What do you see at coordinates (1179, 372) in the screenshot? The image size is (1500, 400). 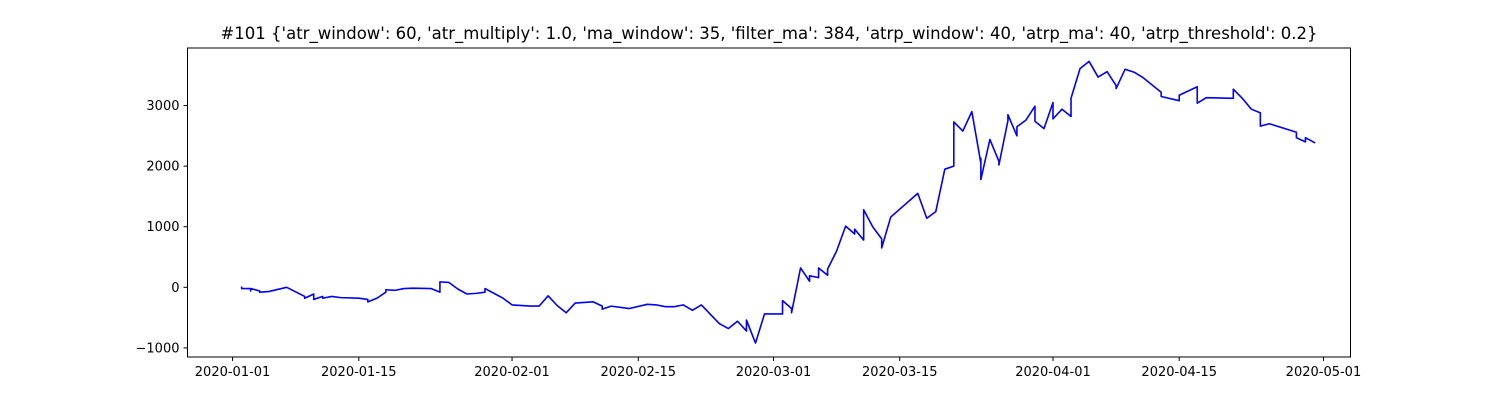 I see `x-tick-label: 2020-04-15` at bounding box center [1179, 372].